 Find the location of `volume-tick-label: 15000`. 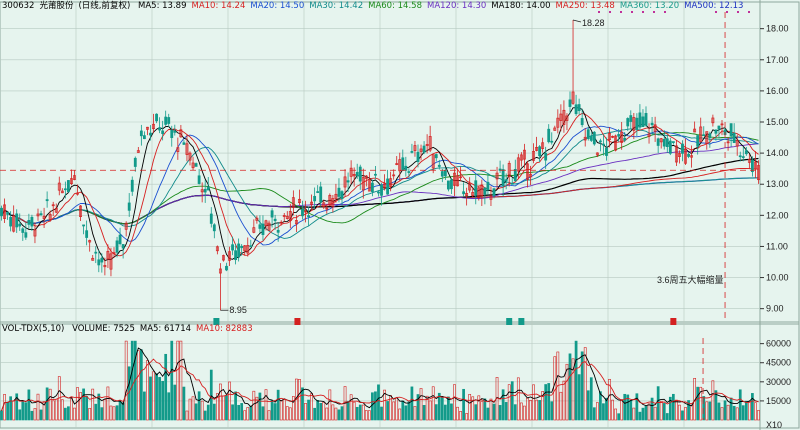

volume-tick-label: 15000 is located at coordinates (778, 401).